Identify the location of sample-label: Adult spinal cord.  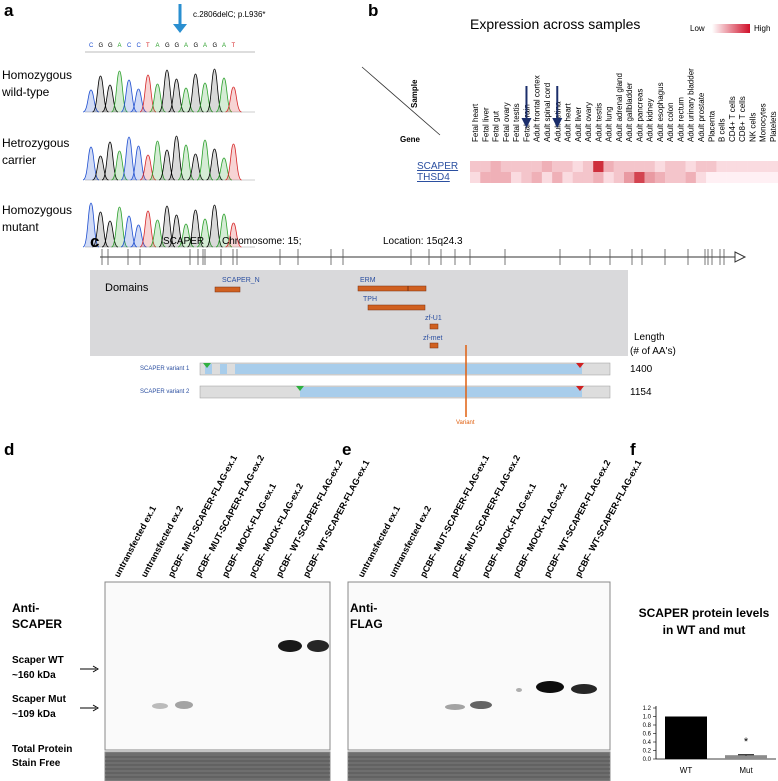
(547, 112).